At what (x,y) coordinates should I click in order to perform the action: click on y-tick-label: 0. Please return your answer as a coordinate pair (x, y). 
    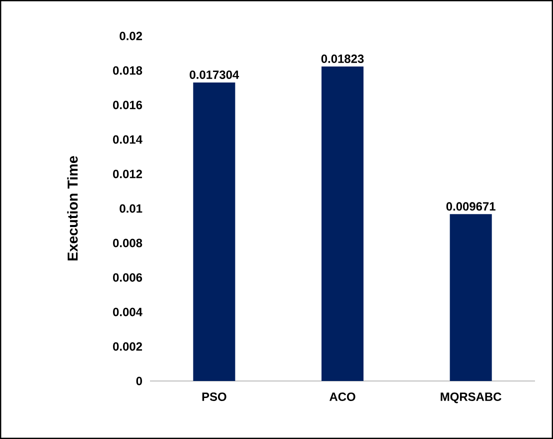
    Looking at the image, I should click on (139, 381).